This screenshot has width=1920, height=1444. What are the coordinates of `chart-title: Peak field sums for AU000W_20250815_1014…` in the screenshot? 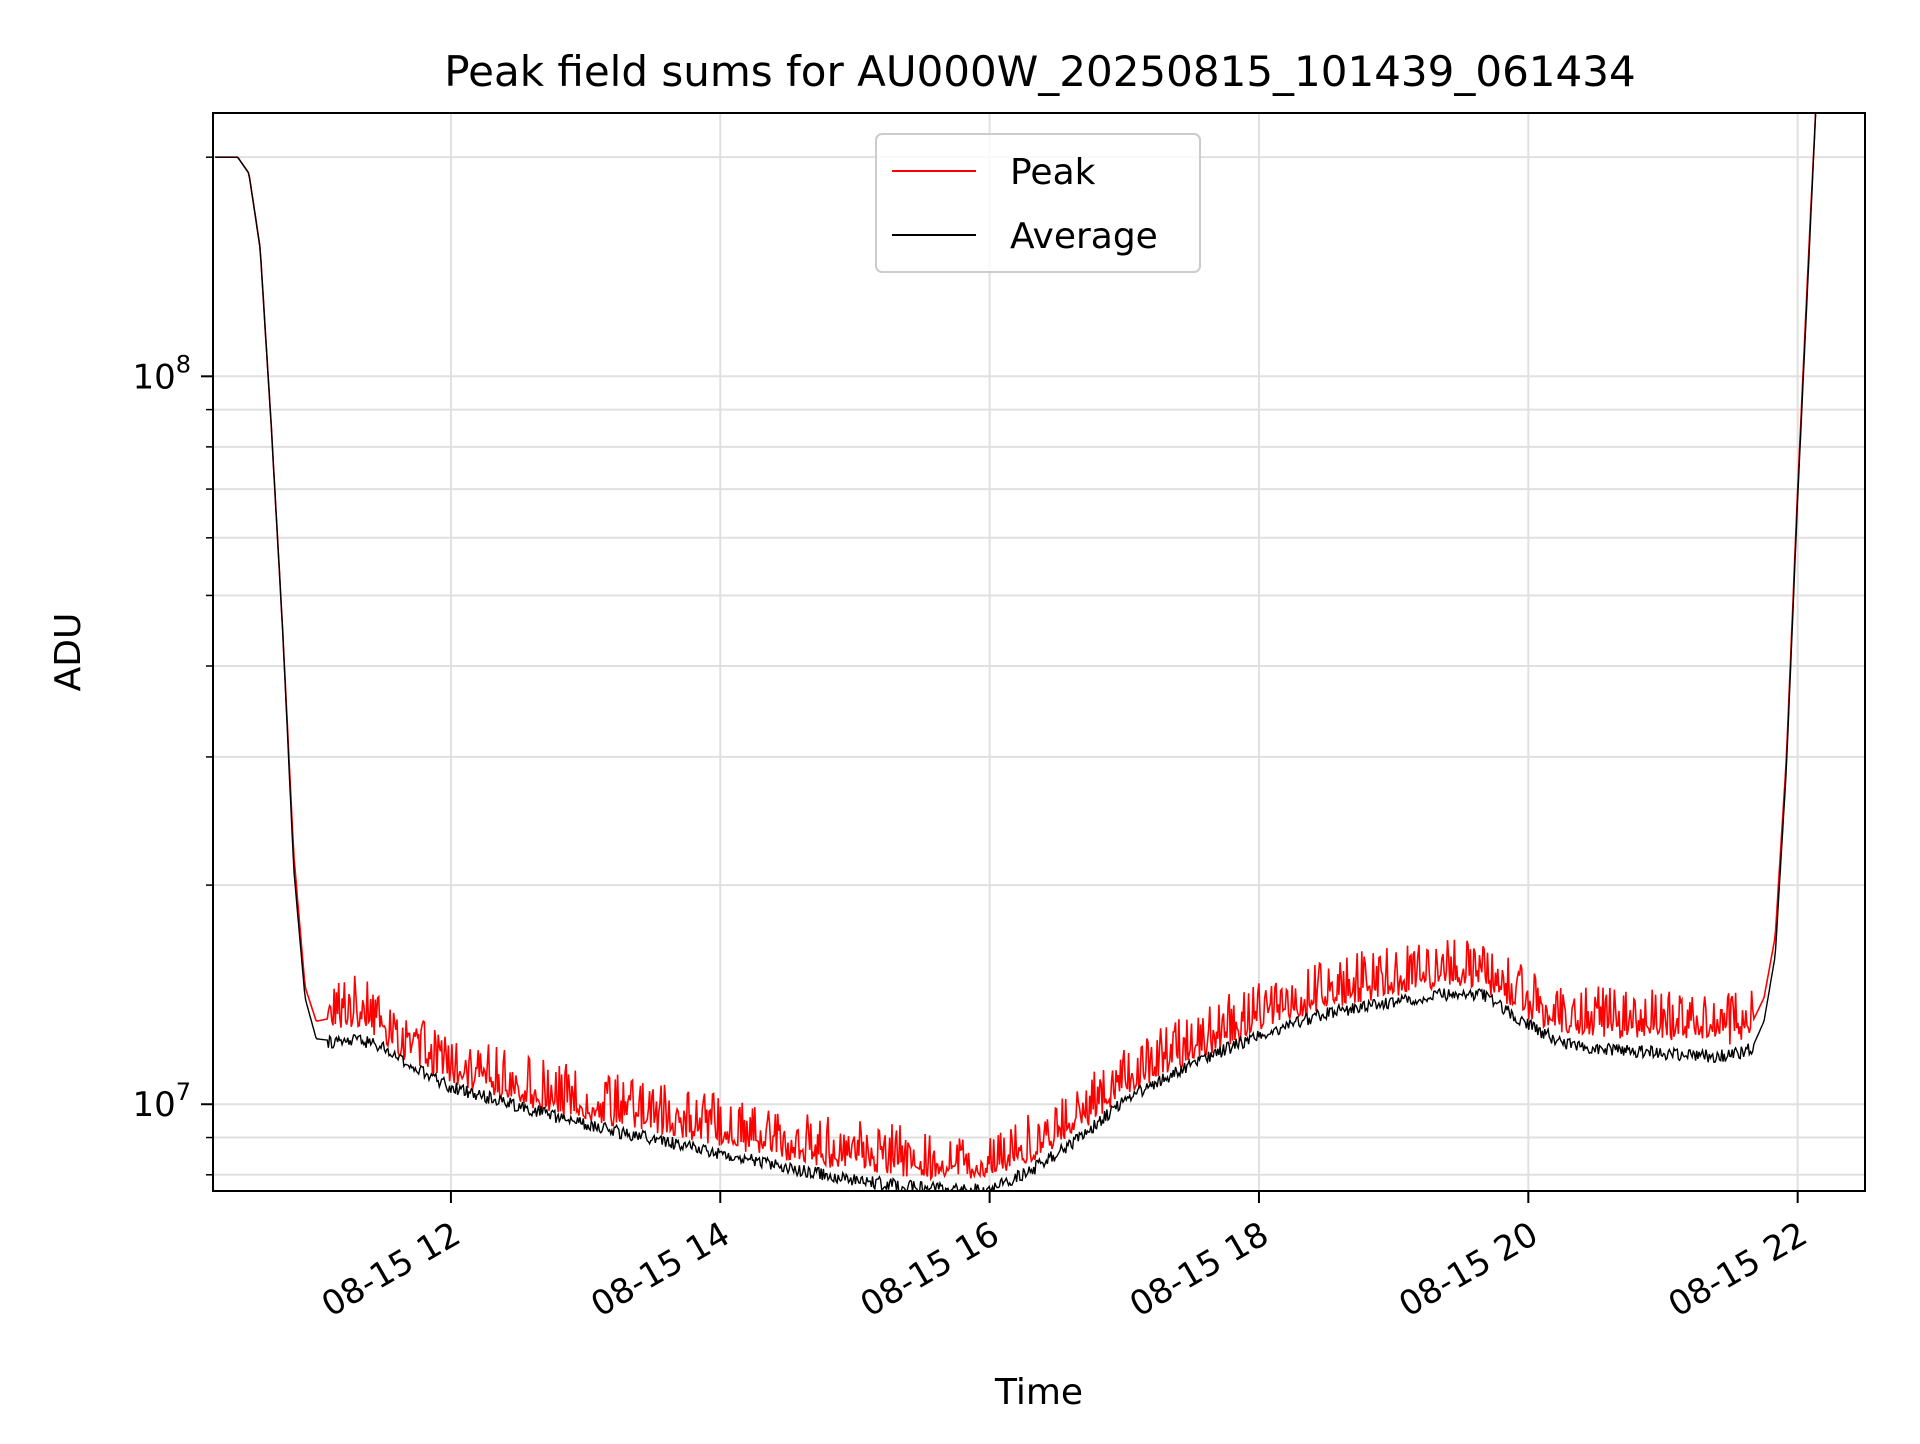 It's located at (1039, 71).